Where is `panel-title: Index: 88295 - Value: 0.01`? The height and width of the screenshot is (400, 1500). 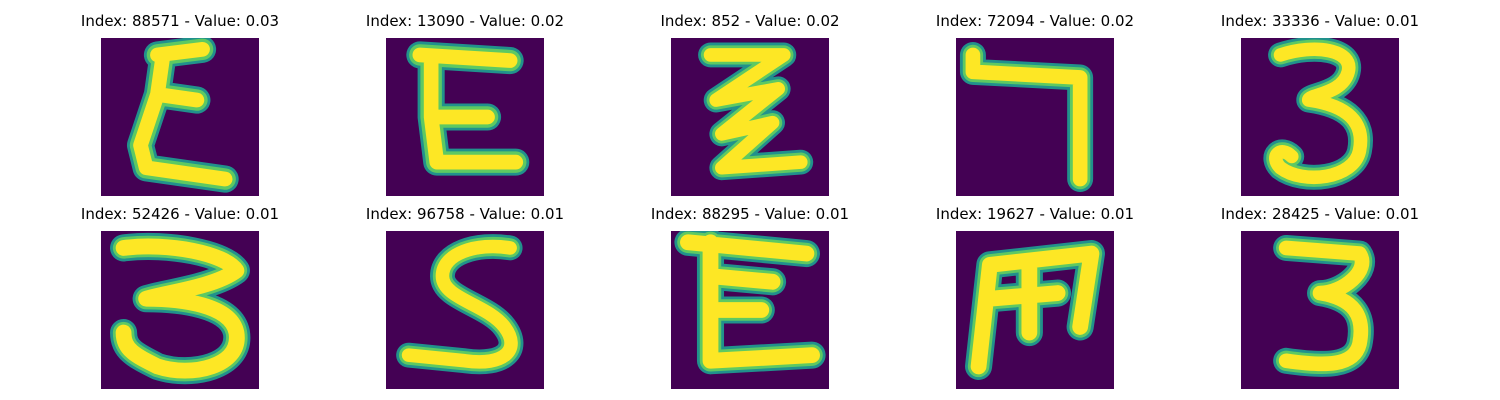 panel-title: Index: 88295 - Value: 0.01 is located at coordinates (750, 214).